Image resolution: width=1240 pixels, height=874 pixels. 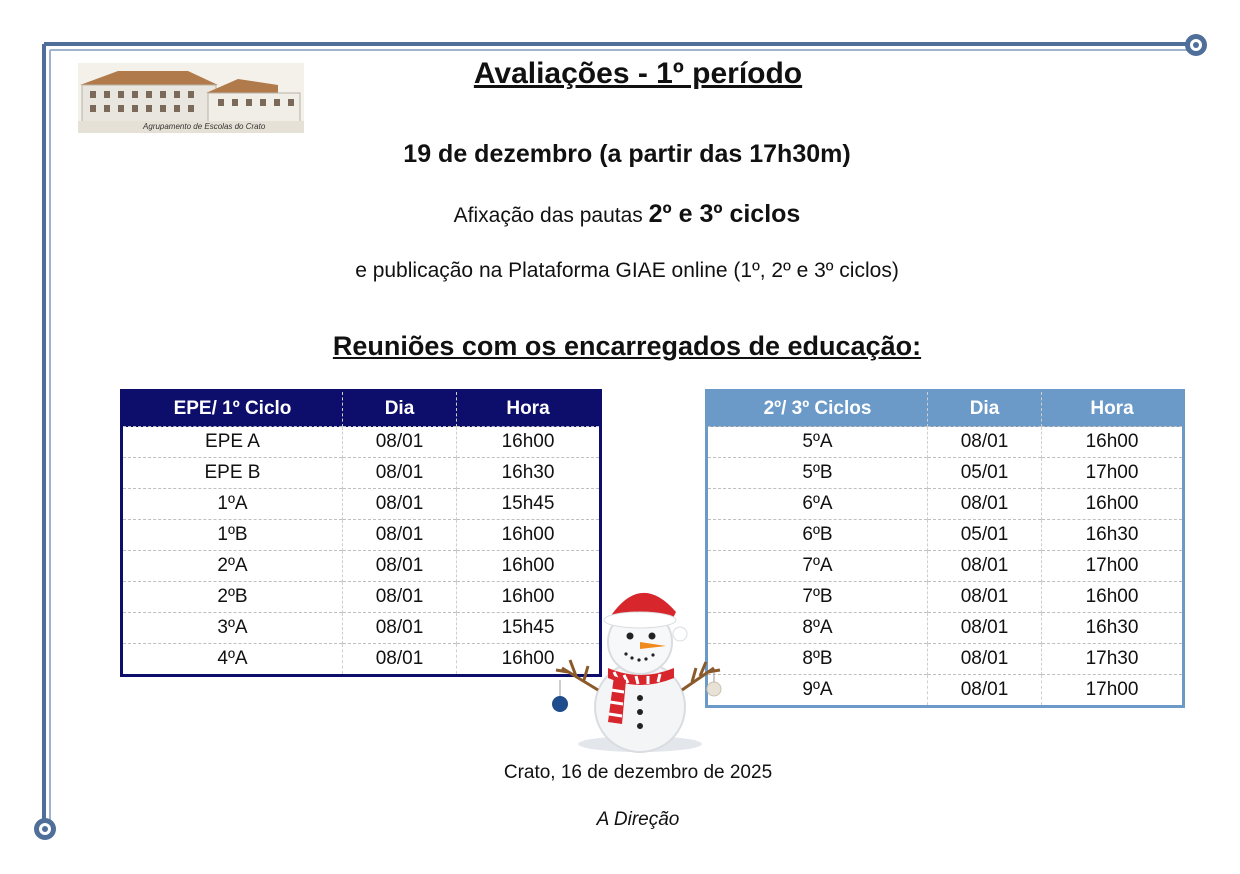 I want to click on table-row: 8ºB 08/01 17h30, so click(x=945, y=659).